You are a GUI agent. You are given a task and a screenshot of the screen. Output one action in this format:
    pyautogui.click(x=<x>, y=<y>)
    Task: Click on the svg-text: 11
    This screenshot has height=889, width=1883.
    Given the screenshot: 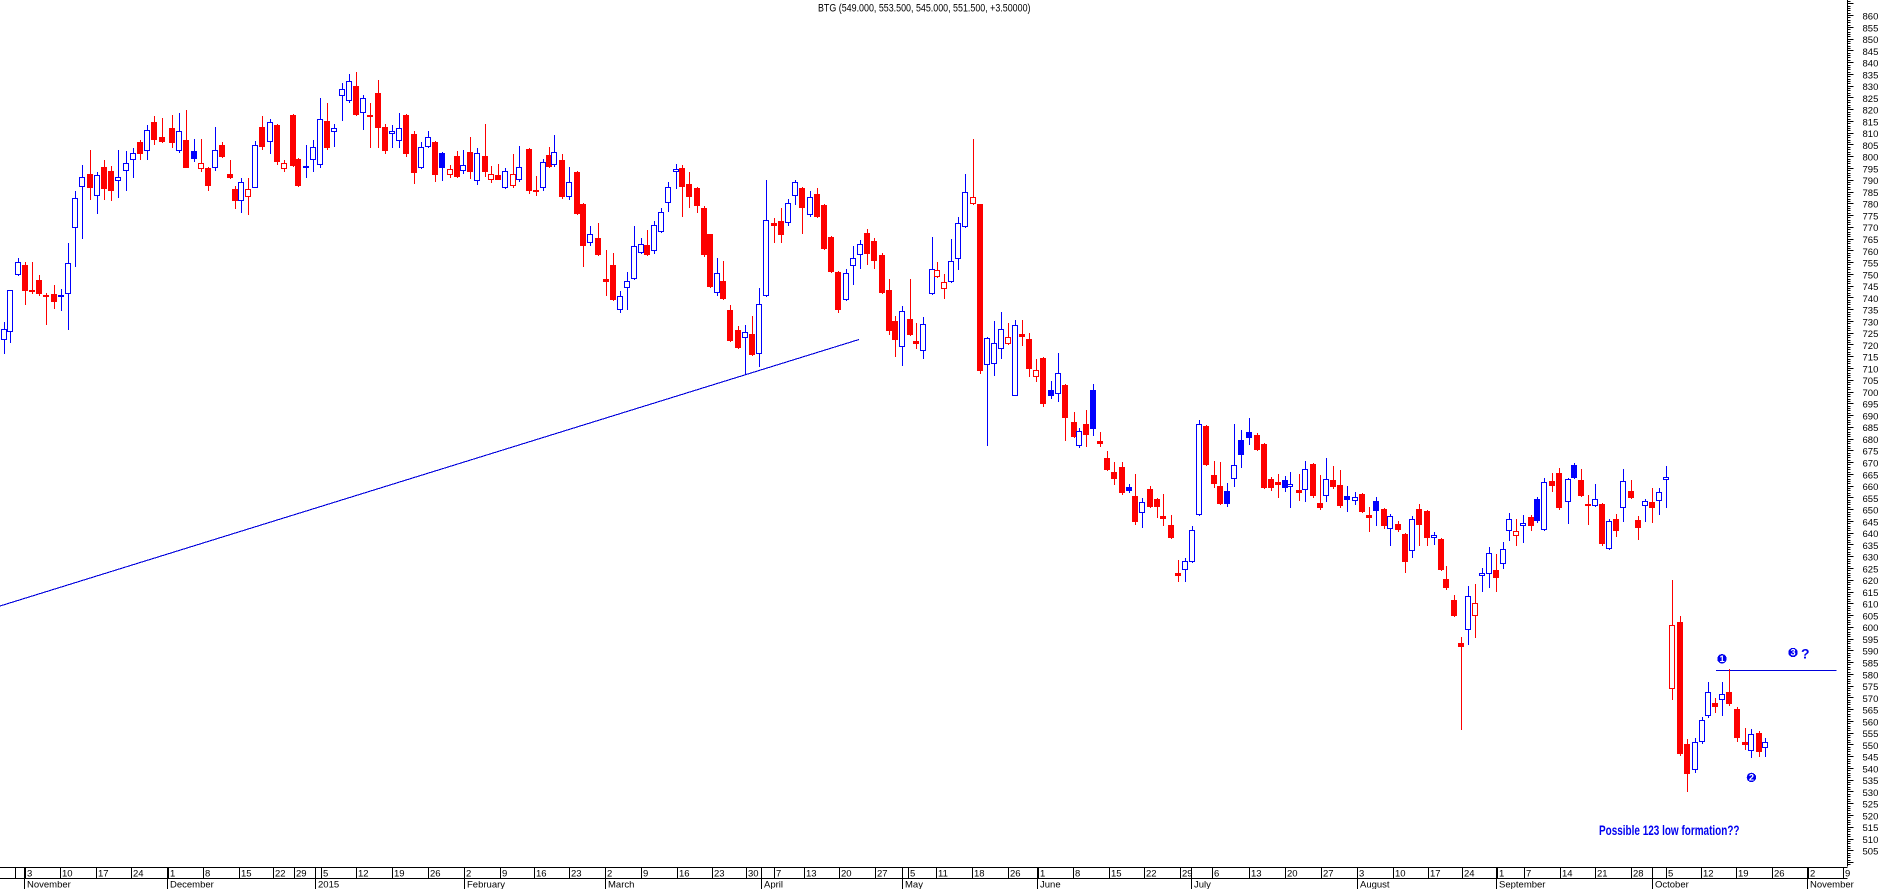 What is the action you would take?
    pyautogui.click(x=943, y=874)
    